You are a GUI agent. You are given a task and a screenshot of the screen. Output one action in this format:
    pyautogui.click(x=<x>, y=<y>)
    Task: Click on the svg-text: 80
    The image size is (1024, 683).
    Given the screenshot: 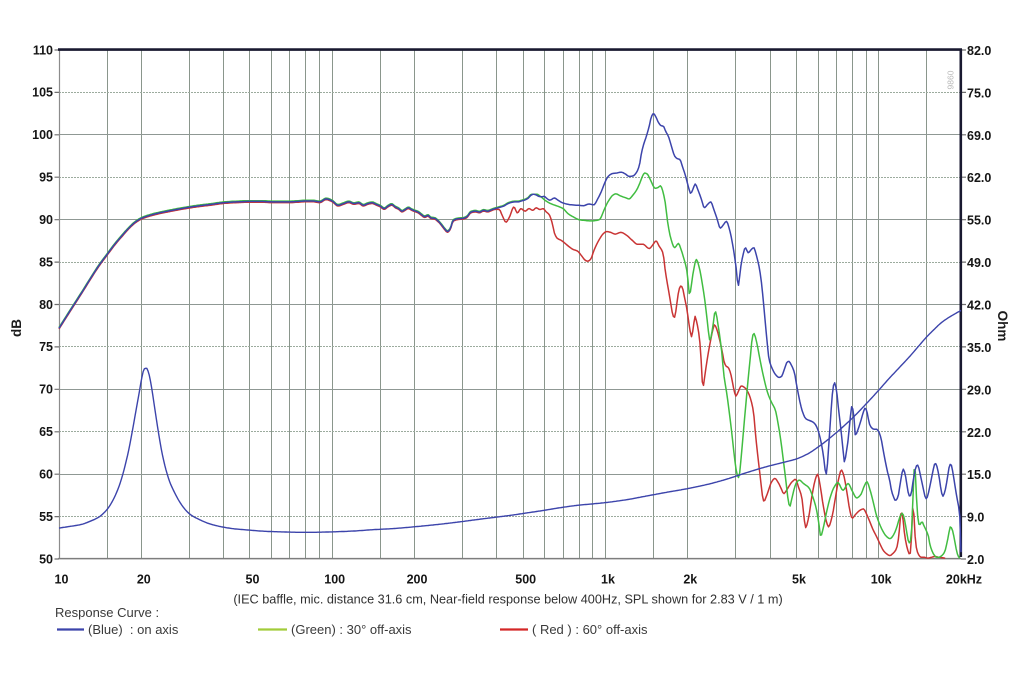 What is the action you would take?
    pyautogui.click(x=46, y=305)
    